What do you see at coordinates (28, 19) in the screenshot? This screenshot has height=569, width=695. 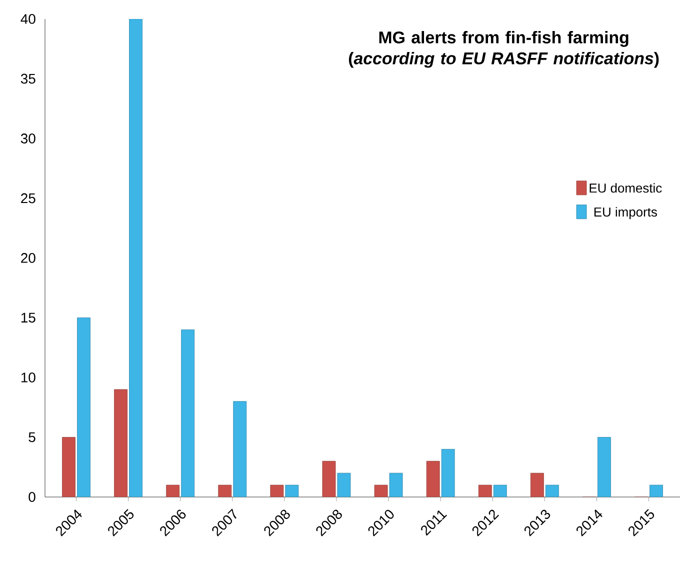 I see `y-tick-label: 40` at bounding box center [28, 19].